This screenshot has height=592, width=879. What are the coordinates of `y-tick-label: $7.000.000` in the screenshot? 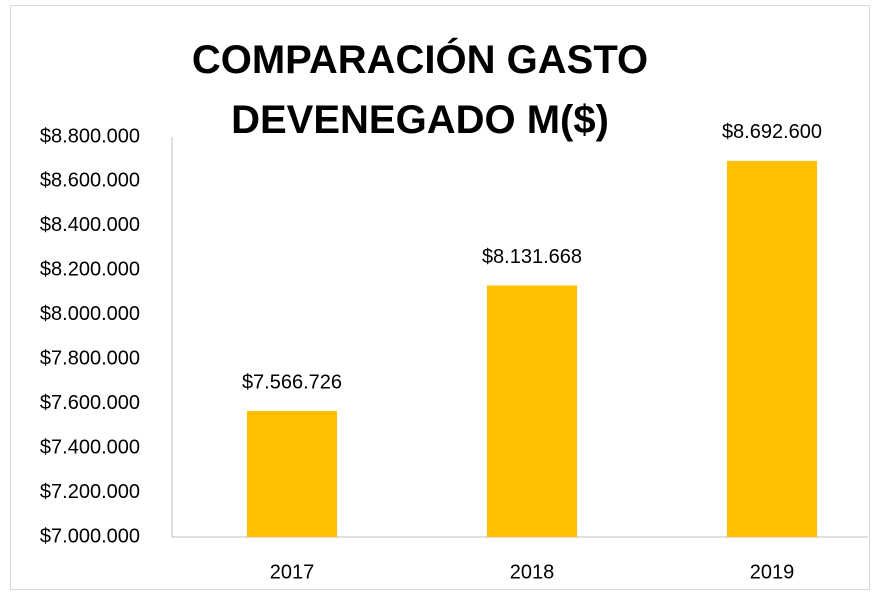 It's located at (90, 536).